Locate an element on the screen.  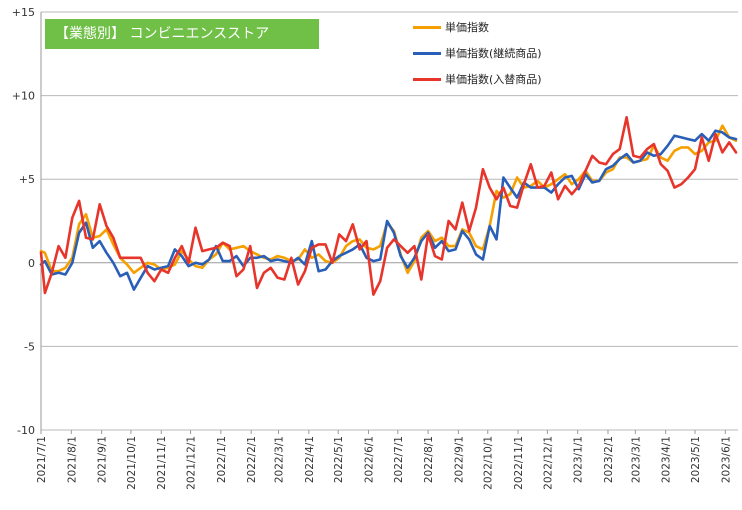
legend-item-unit-price-index: 単価指数 is located at coordinates (477, 27).